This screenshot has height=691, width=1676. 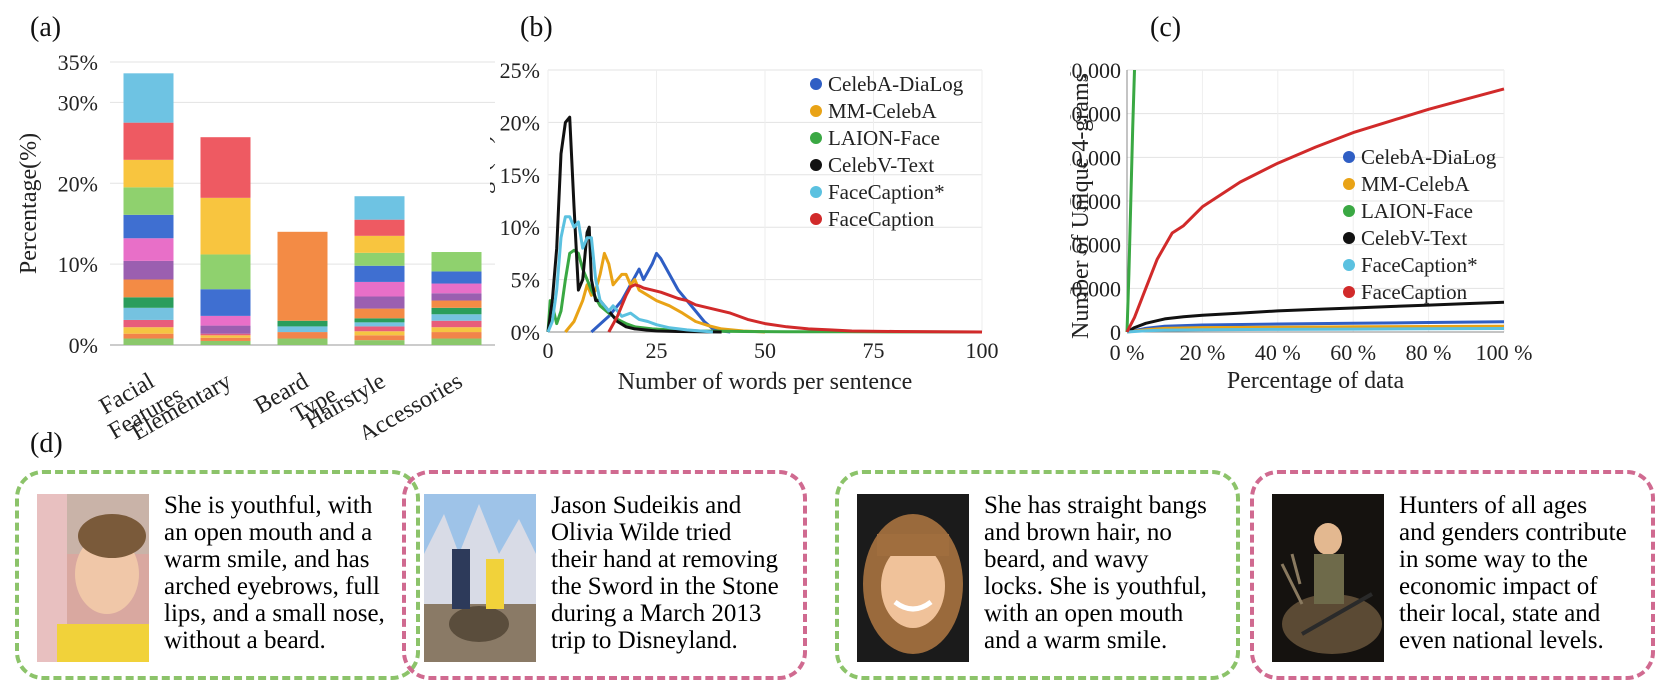 I want to click on x-tick-label: 0, so click(x=548, y=350).